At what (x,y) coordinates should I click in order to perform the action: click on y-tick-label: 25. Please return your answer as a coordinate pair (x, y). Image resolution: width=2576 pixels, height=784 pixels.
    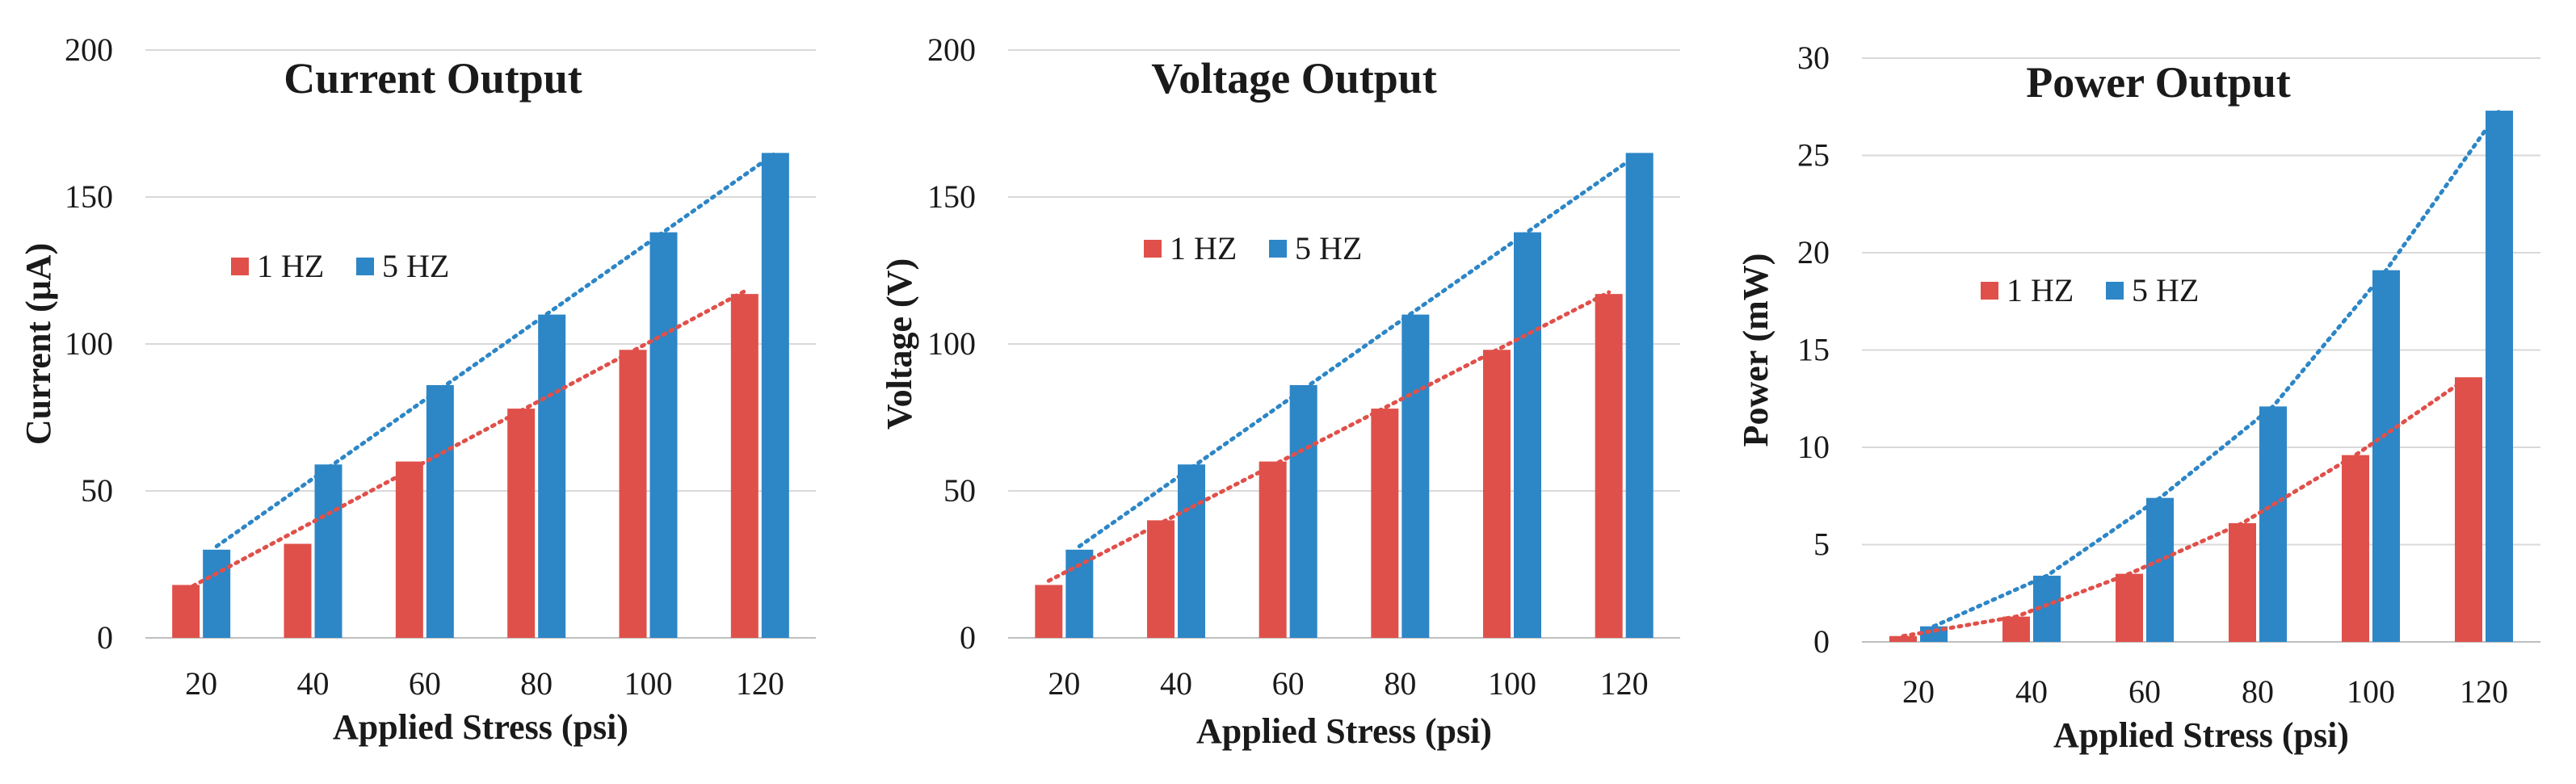
    Looking at the image, I should click on (1813, 155).